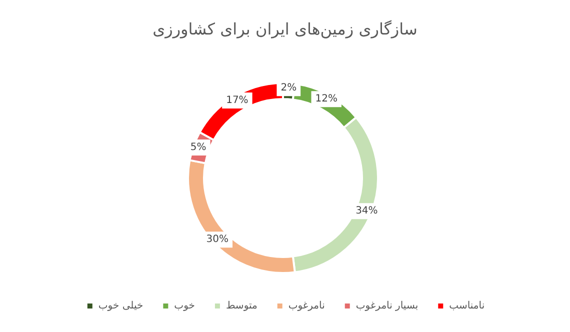 The width and height of the screenshot is (570, 332). Describe the element at coordinates (285, 29) in the screenshot. I see `chart-title: سازگاری زمین‌های ایران برای کشاورزی` at that location.